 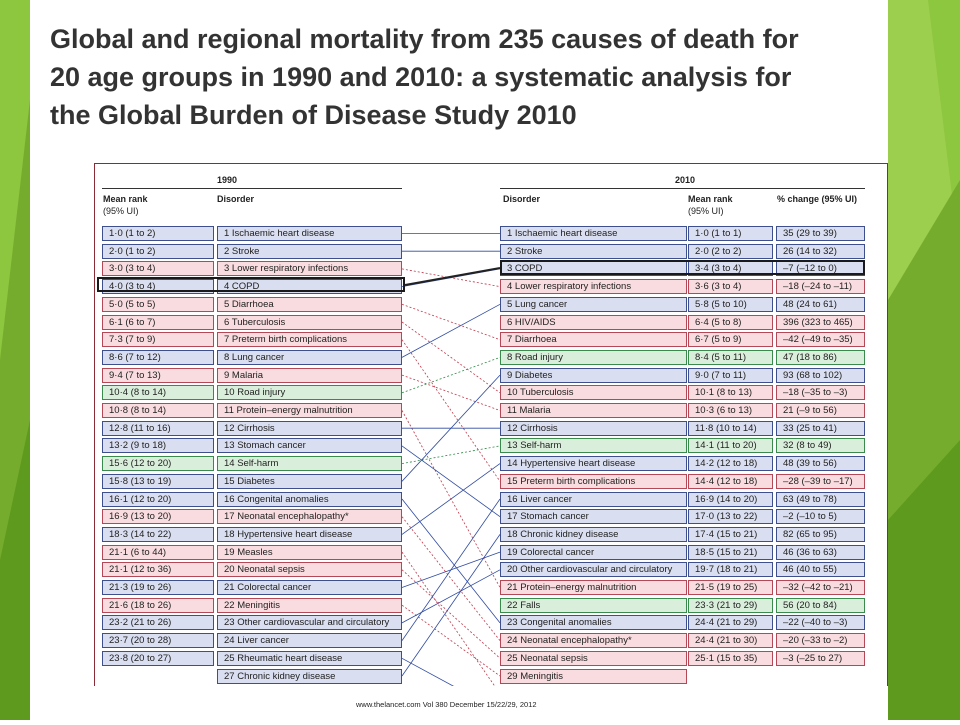 I want to click on left-mean-rank-cell: 15·6 (12 to 20), so click(x=158, y=464).